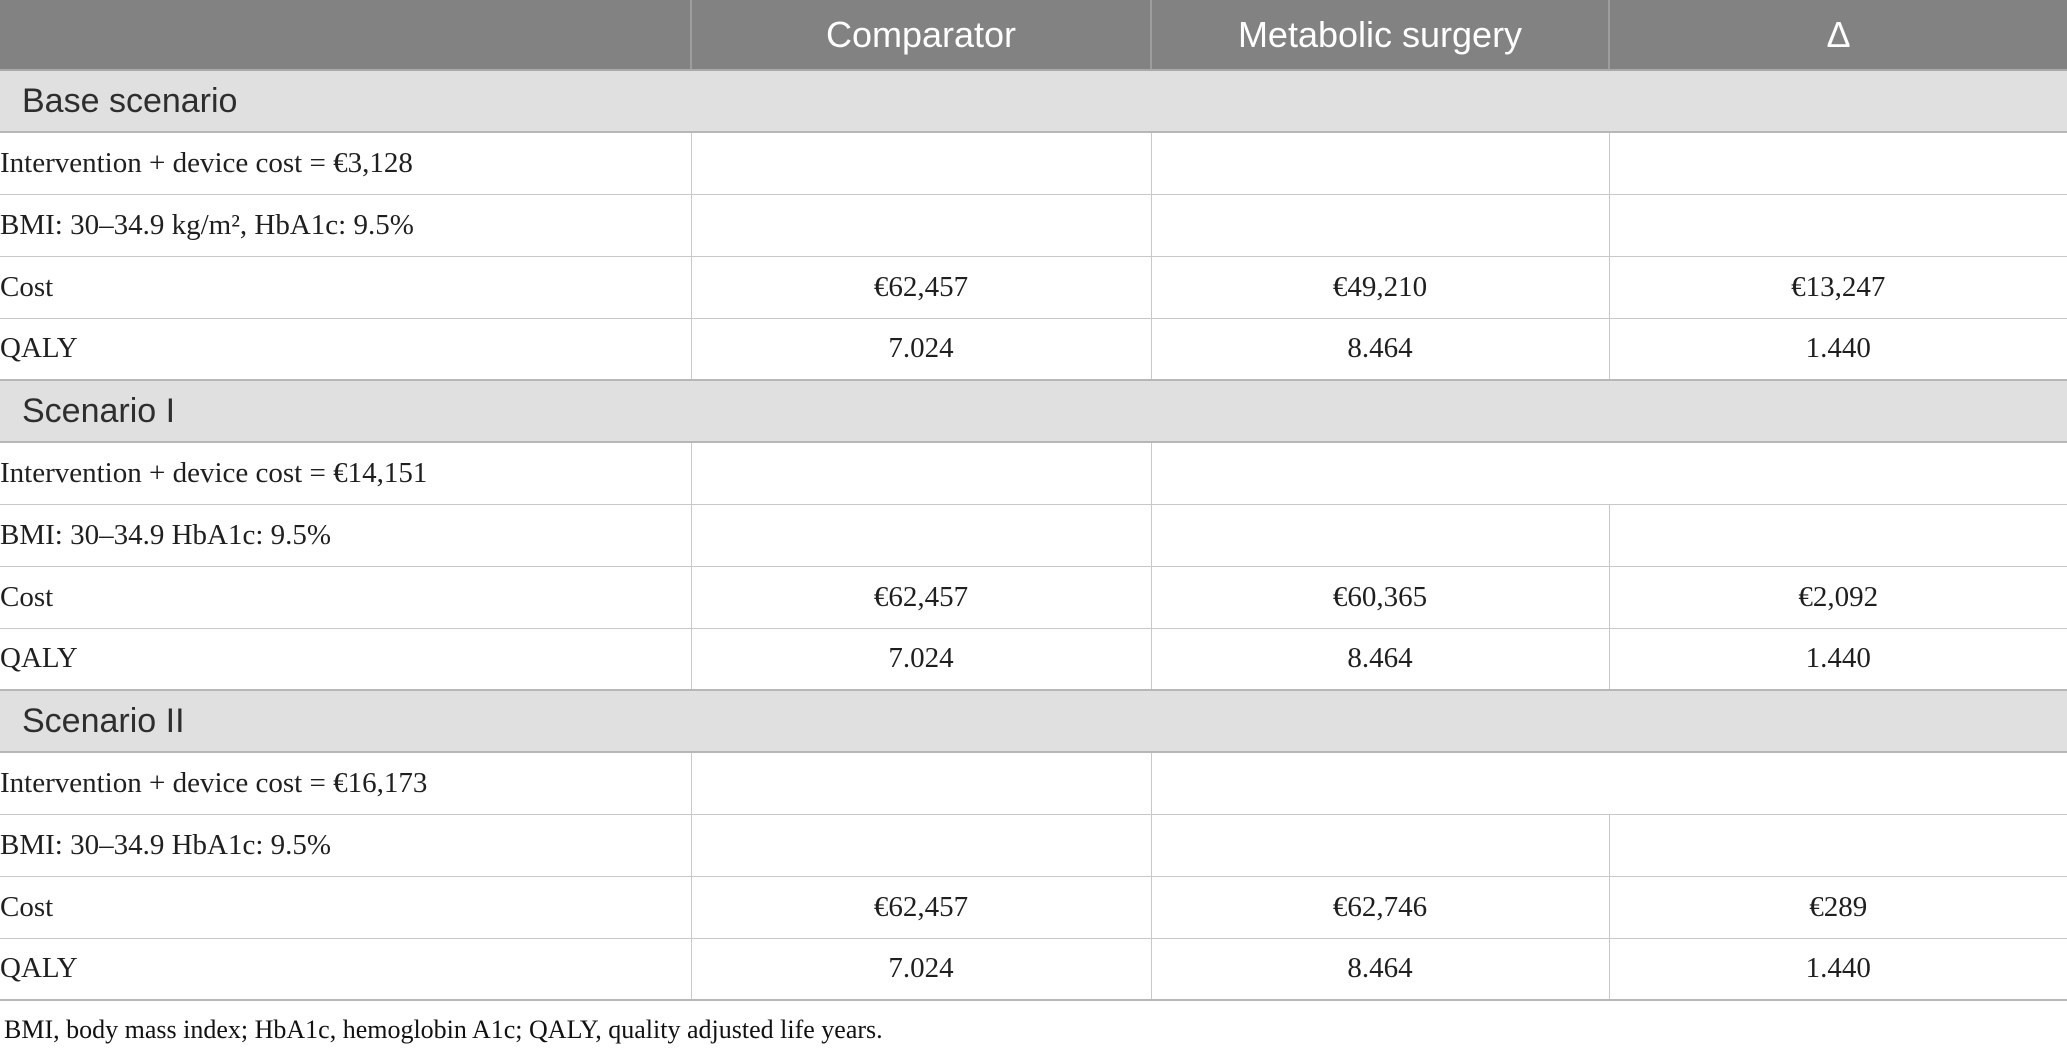 Image resolution: width=2067 pixels, height=1057 pixels. What do you see at coordinates (1837, 35) in the screenshot?
I see `header-cell-delta: Δ` at bounding box center [1837, 35].